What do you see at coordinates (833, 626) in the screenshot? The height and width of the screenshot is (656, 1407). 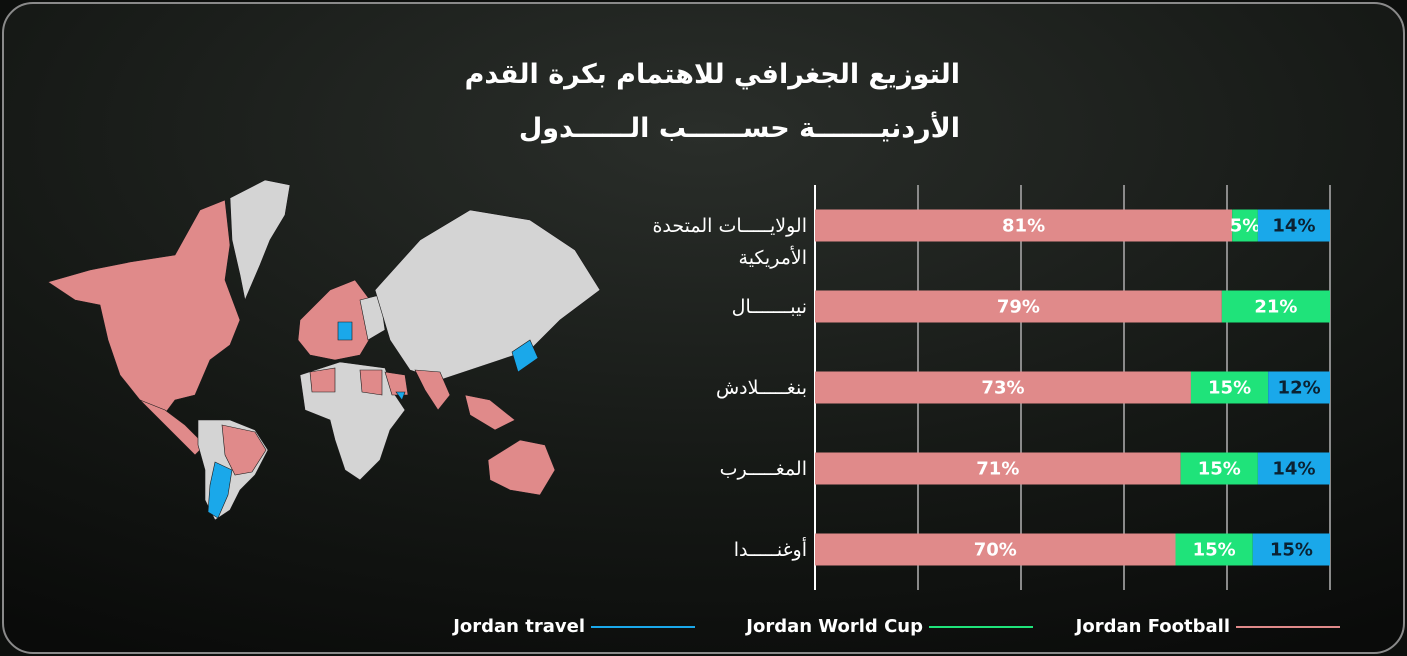 I see `legend-label: Jordan World Cup` at bounding box center [833, 626].